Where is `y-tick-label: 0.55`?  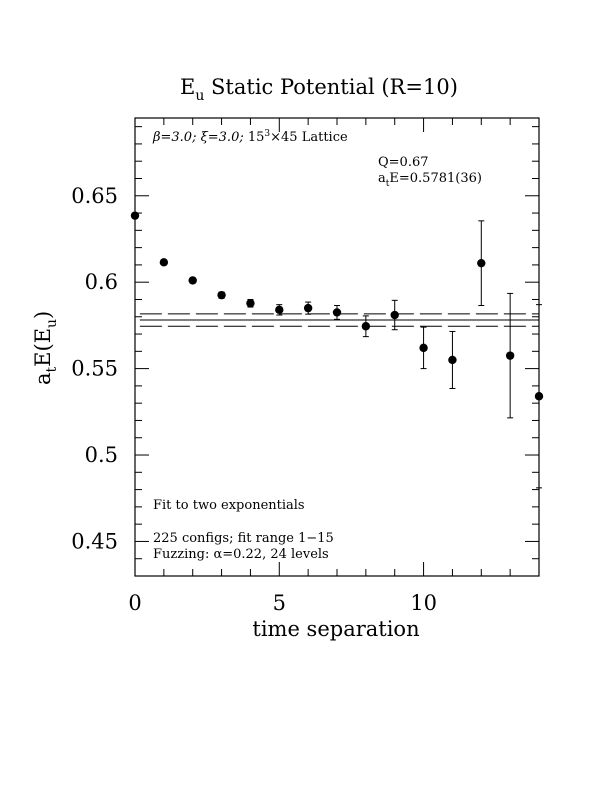
y-tick-label: 0.55 is located at coordinates (94, 369).